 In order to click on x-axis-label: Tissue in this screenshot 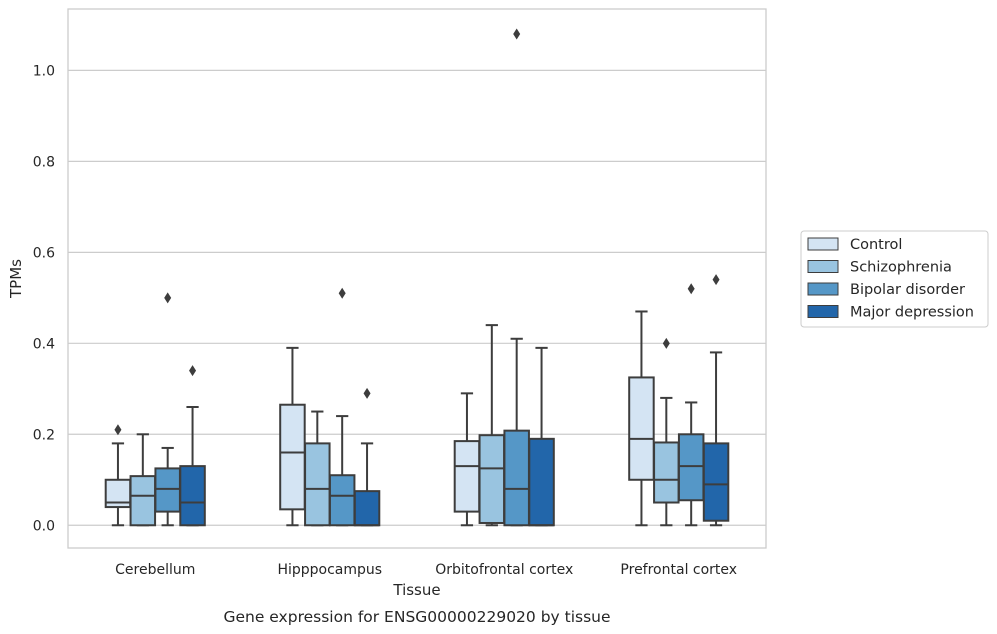, I will do `click(416, 590)`.